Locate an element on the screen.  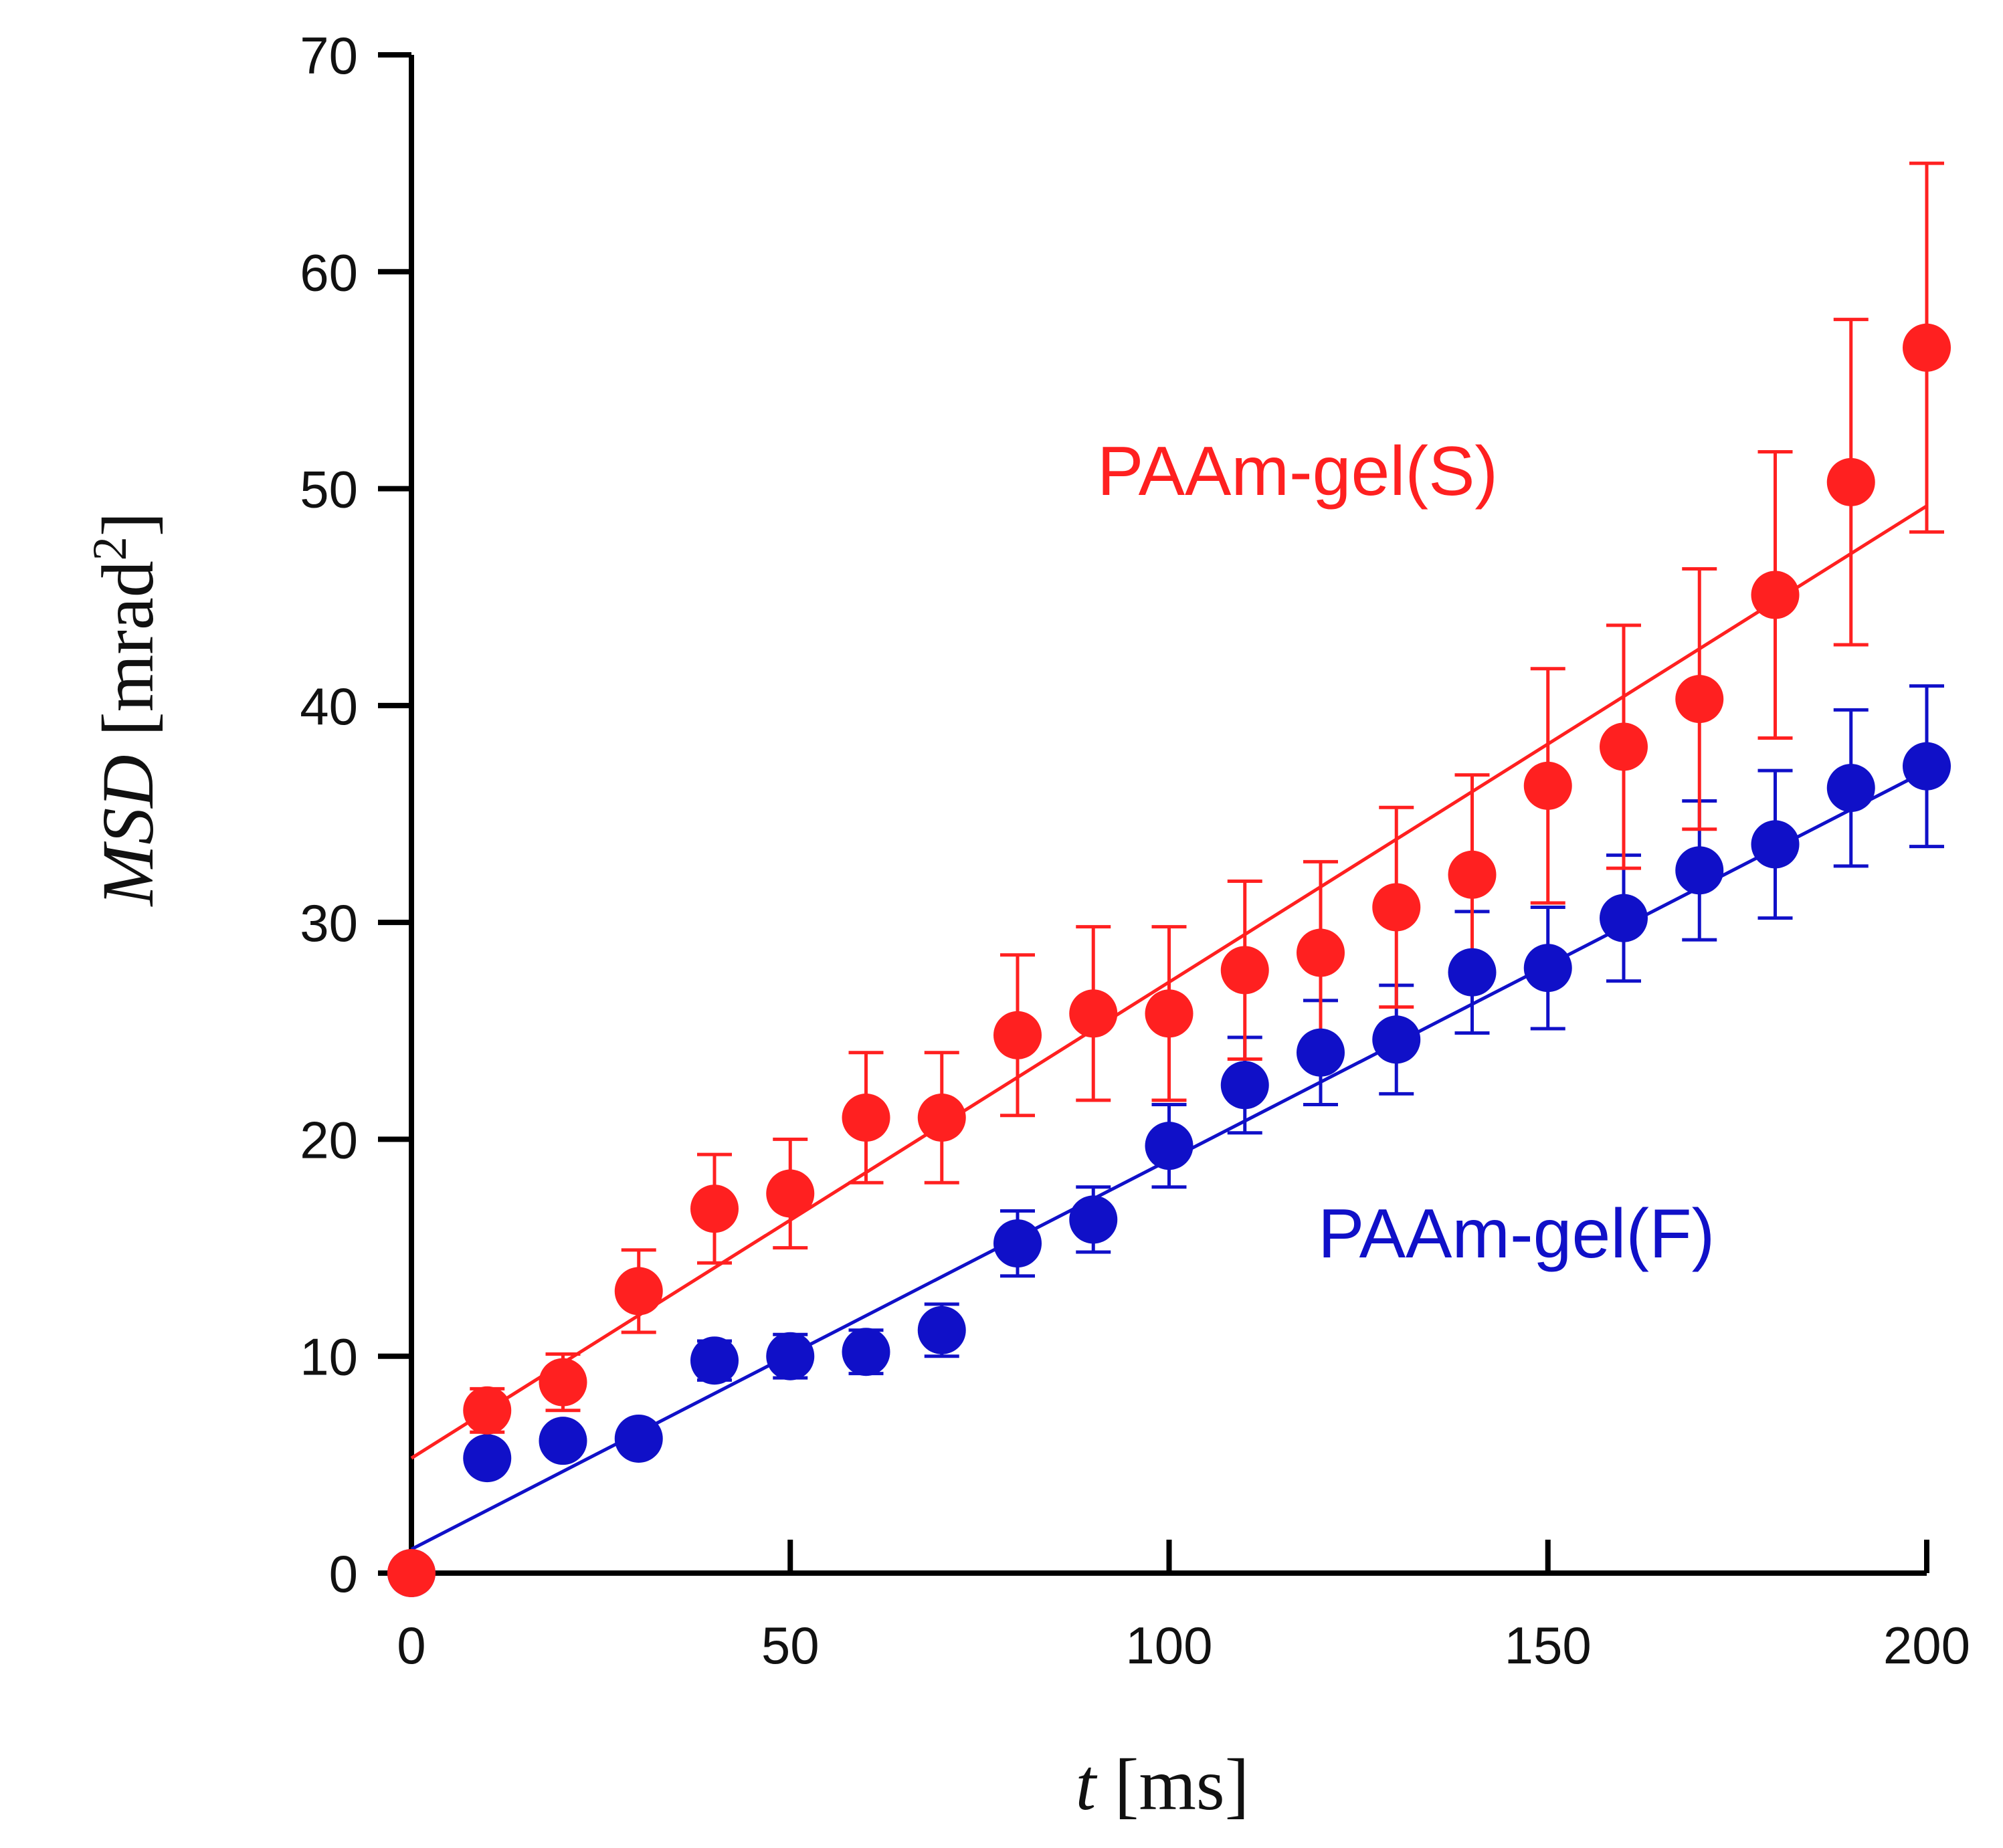
labels: PAAm-gel(S) PAAm-gel(F) is located at coordinates (1406, 853).